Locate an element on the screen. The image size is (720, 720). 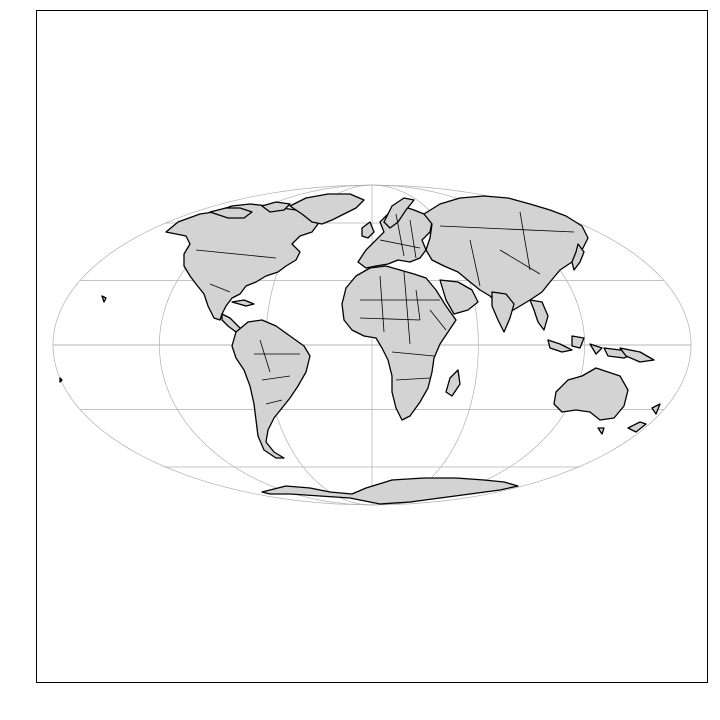
japan is located at coordinates (578, 257).